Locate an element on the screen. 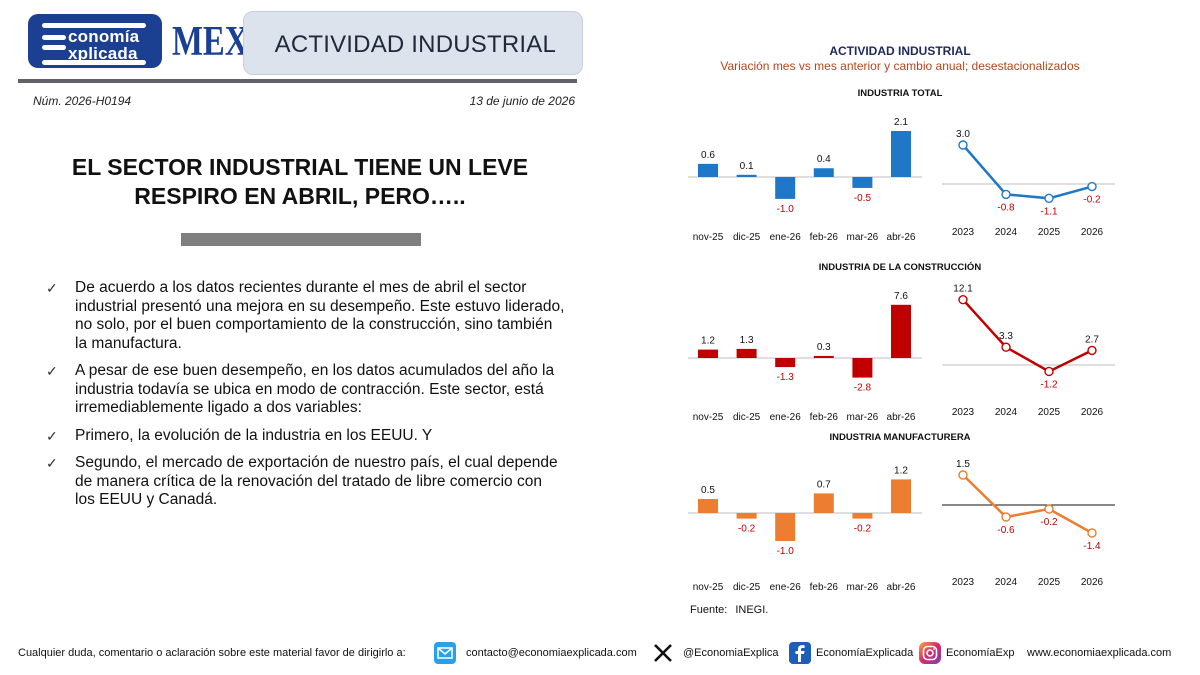 The height and width of the screenshot is (675, 1200). bar-data-label: -1.0 is located at coordinates (786, 209).